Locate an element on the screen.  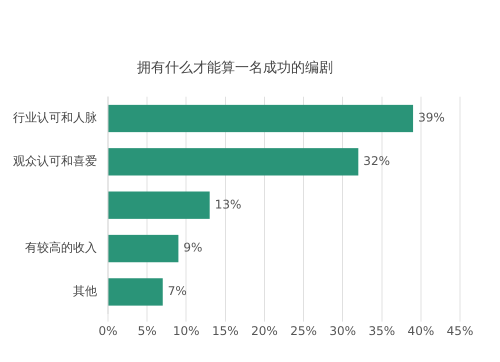
data-label: 32% is located at coordinates (376, 161).